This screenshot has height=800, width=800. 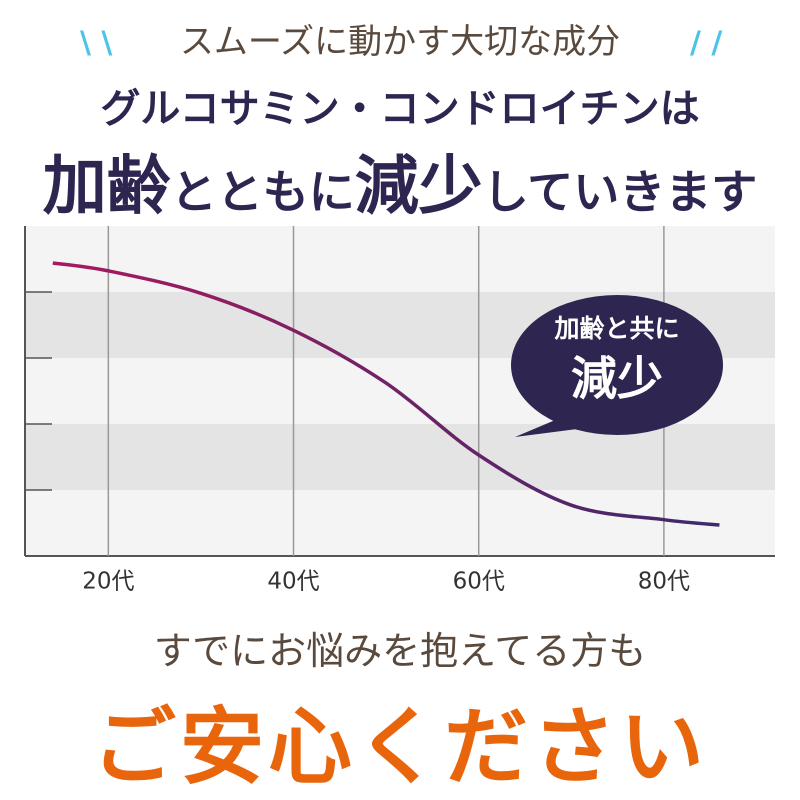 I want to click on emphasis: 加齢, so click(x=106, y=187).